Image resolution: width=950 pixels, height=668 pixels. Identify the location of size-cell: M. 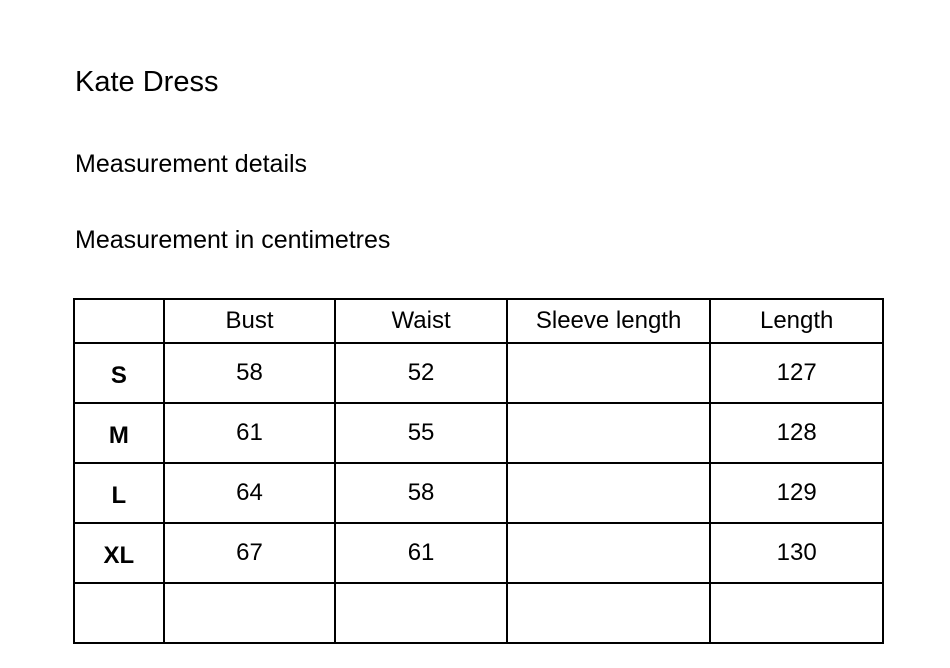
(119, 433).